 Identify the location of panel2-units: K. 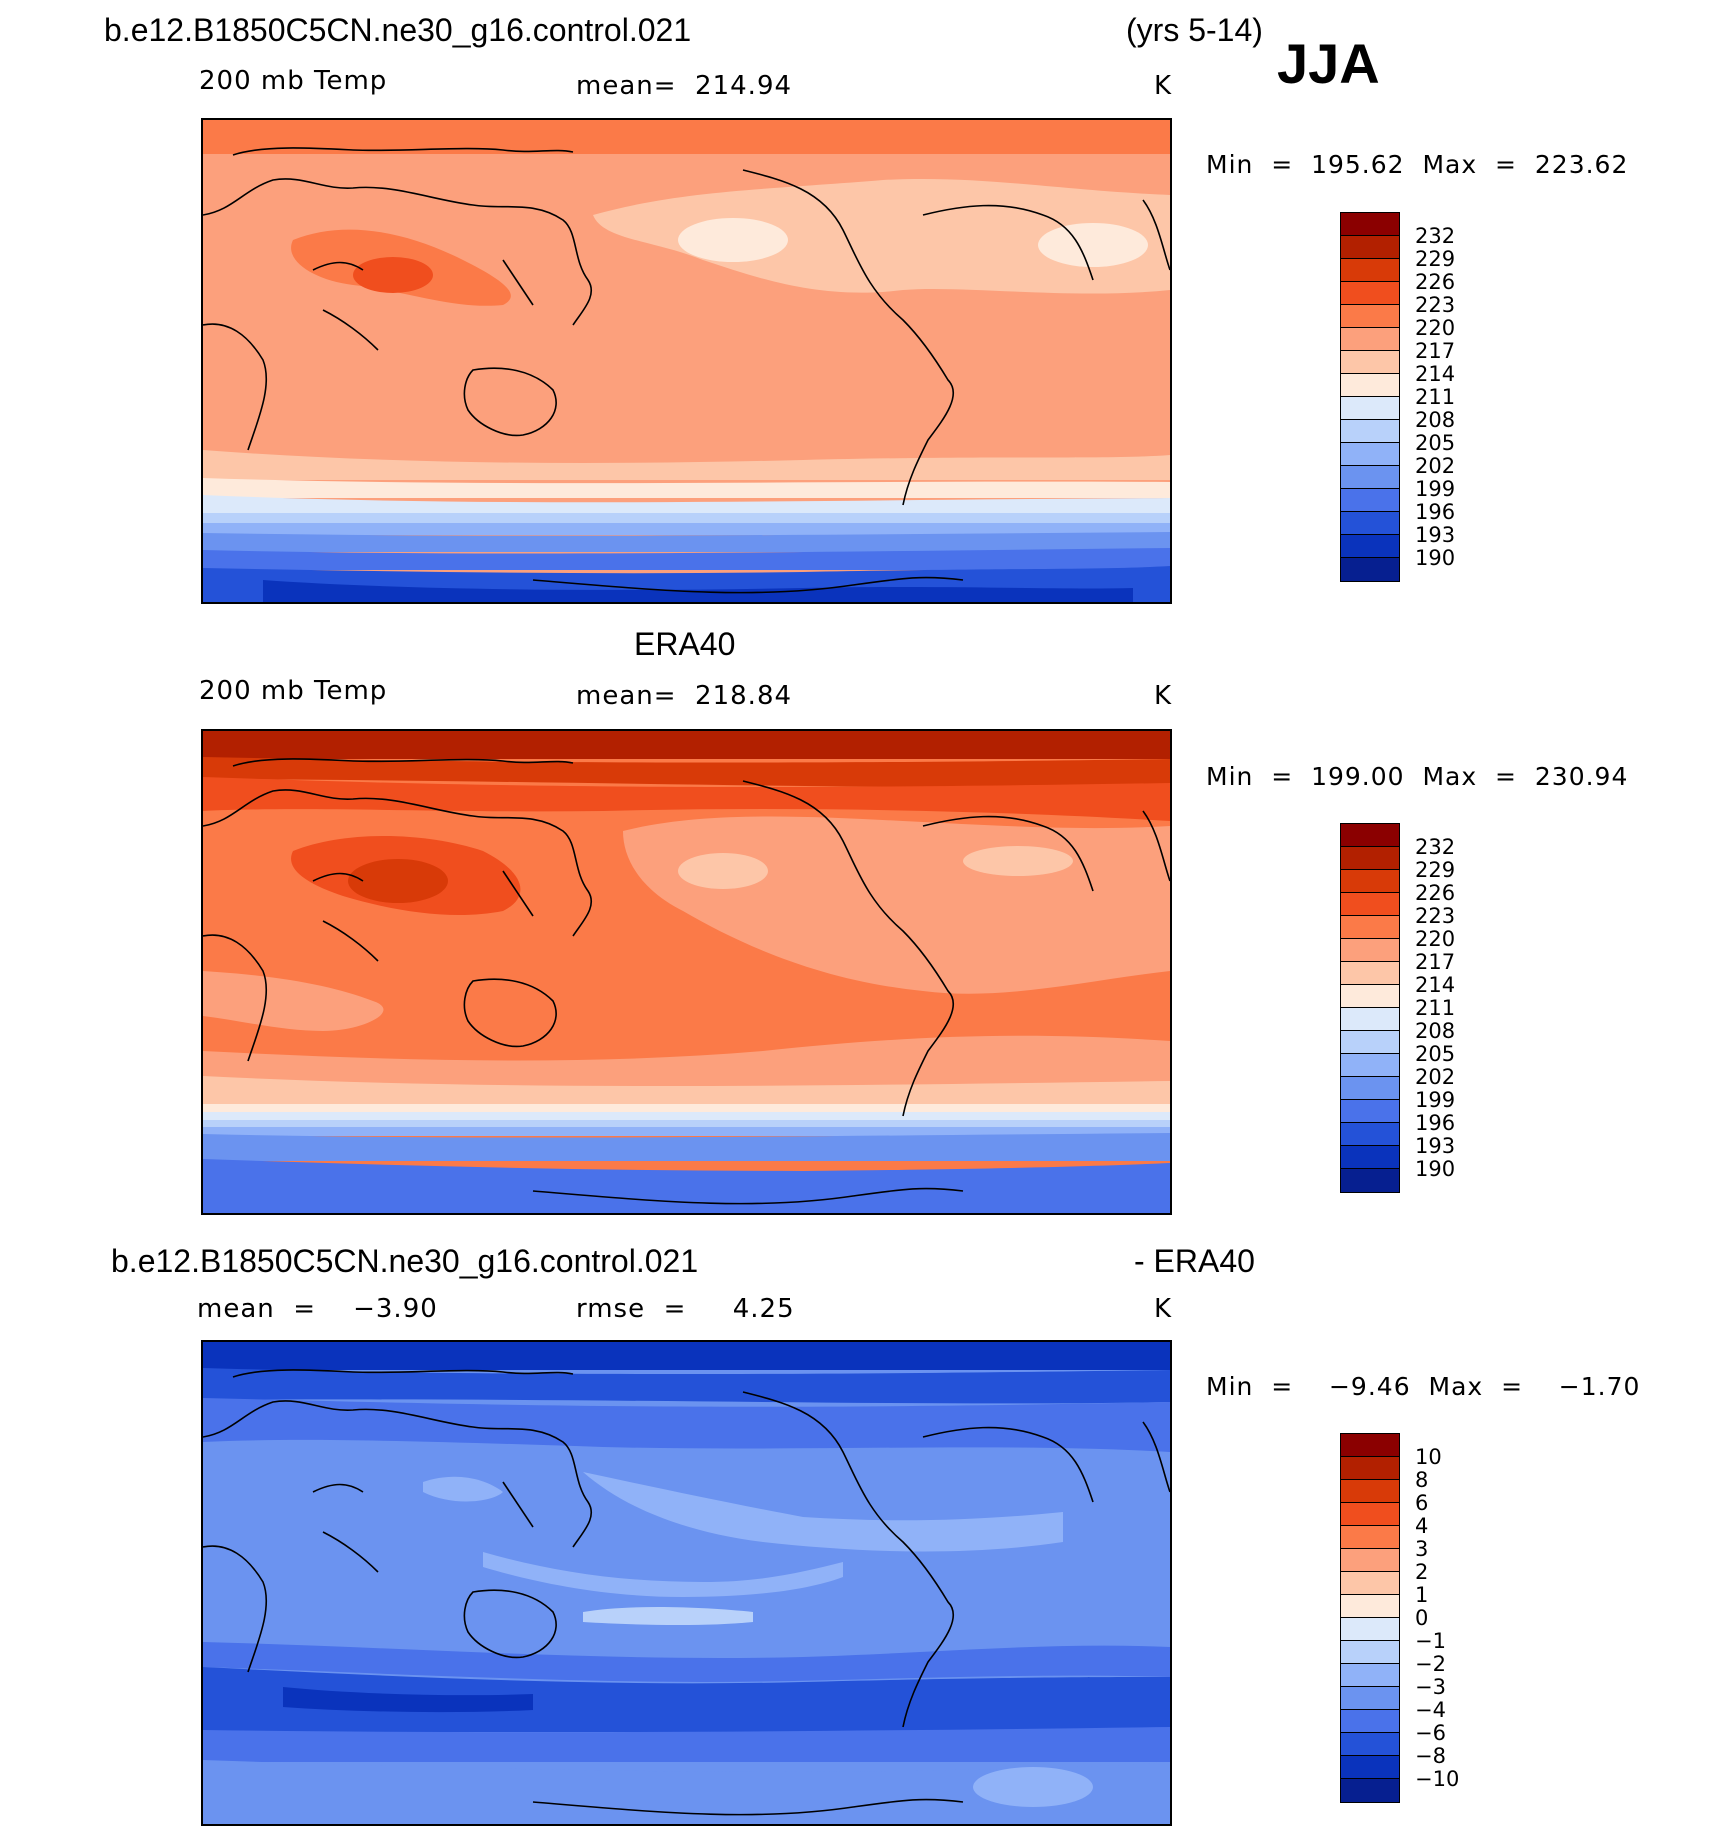
(1163, 696).